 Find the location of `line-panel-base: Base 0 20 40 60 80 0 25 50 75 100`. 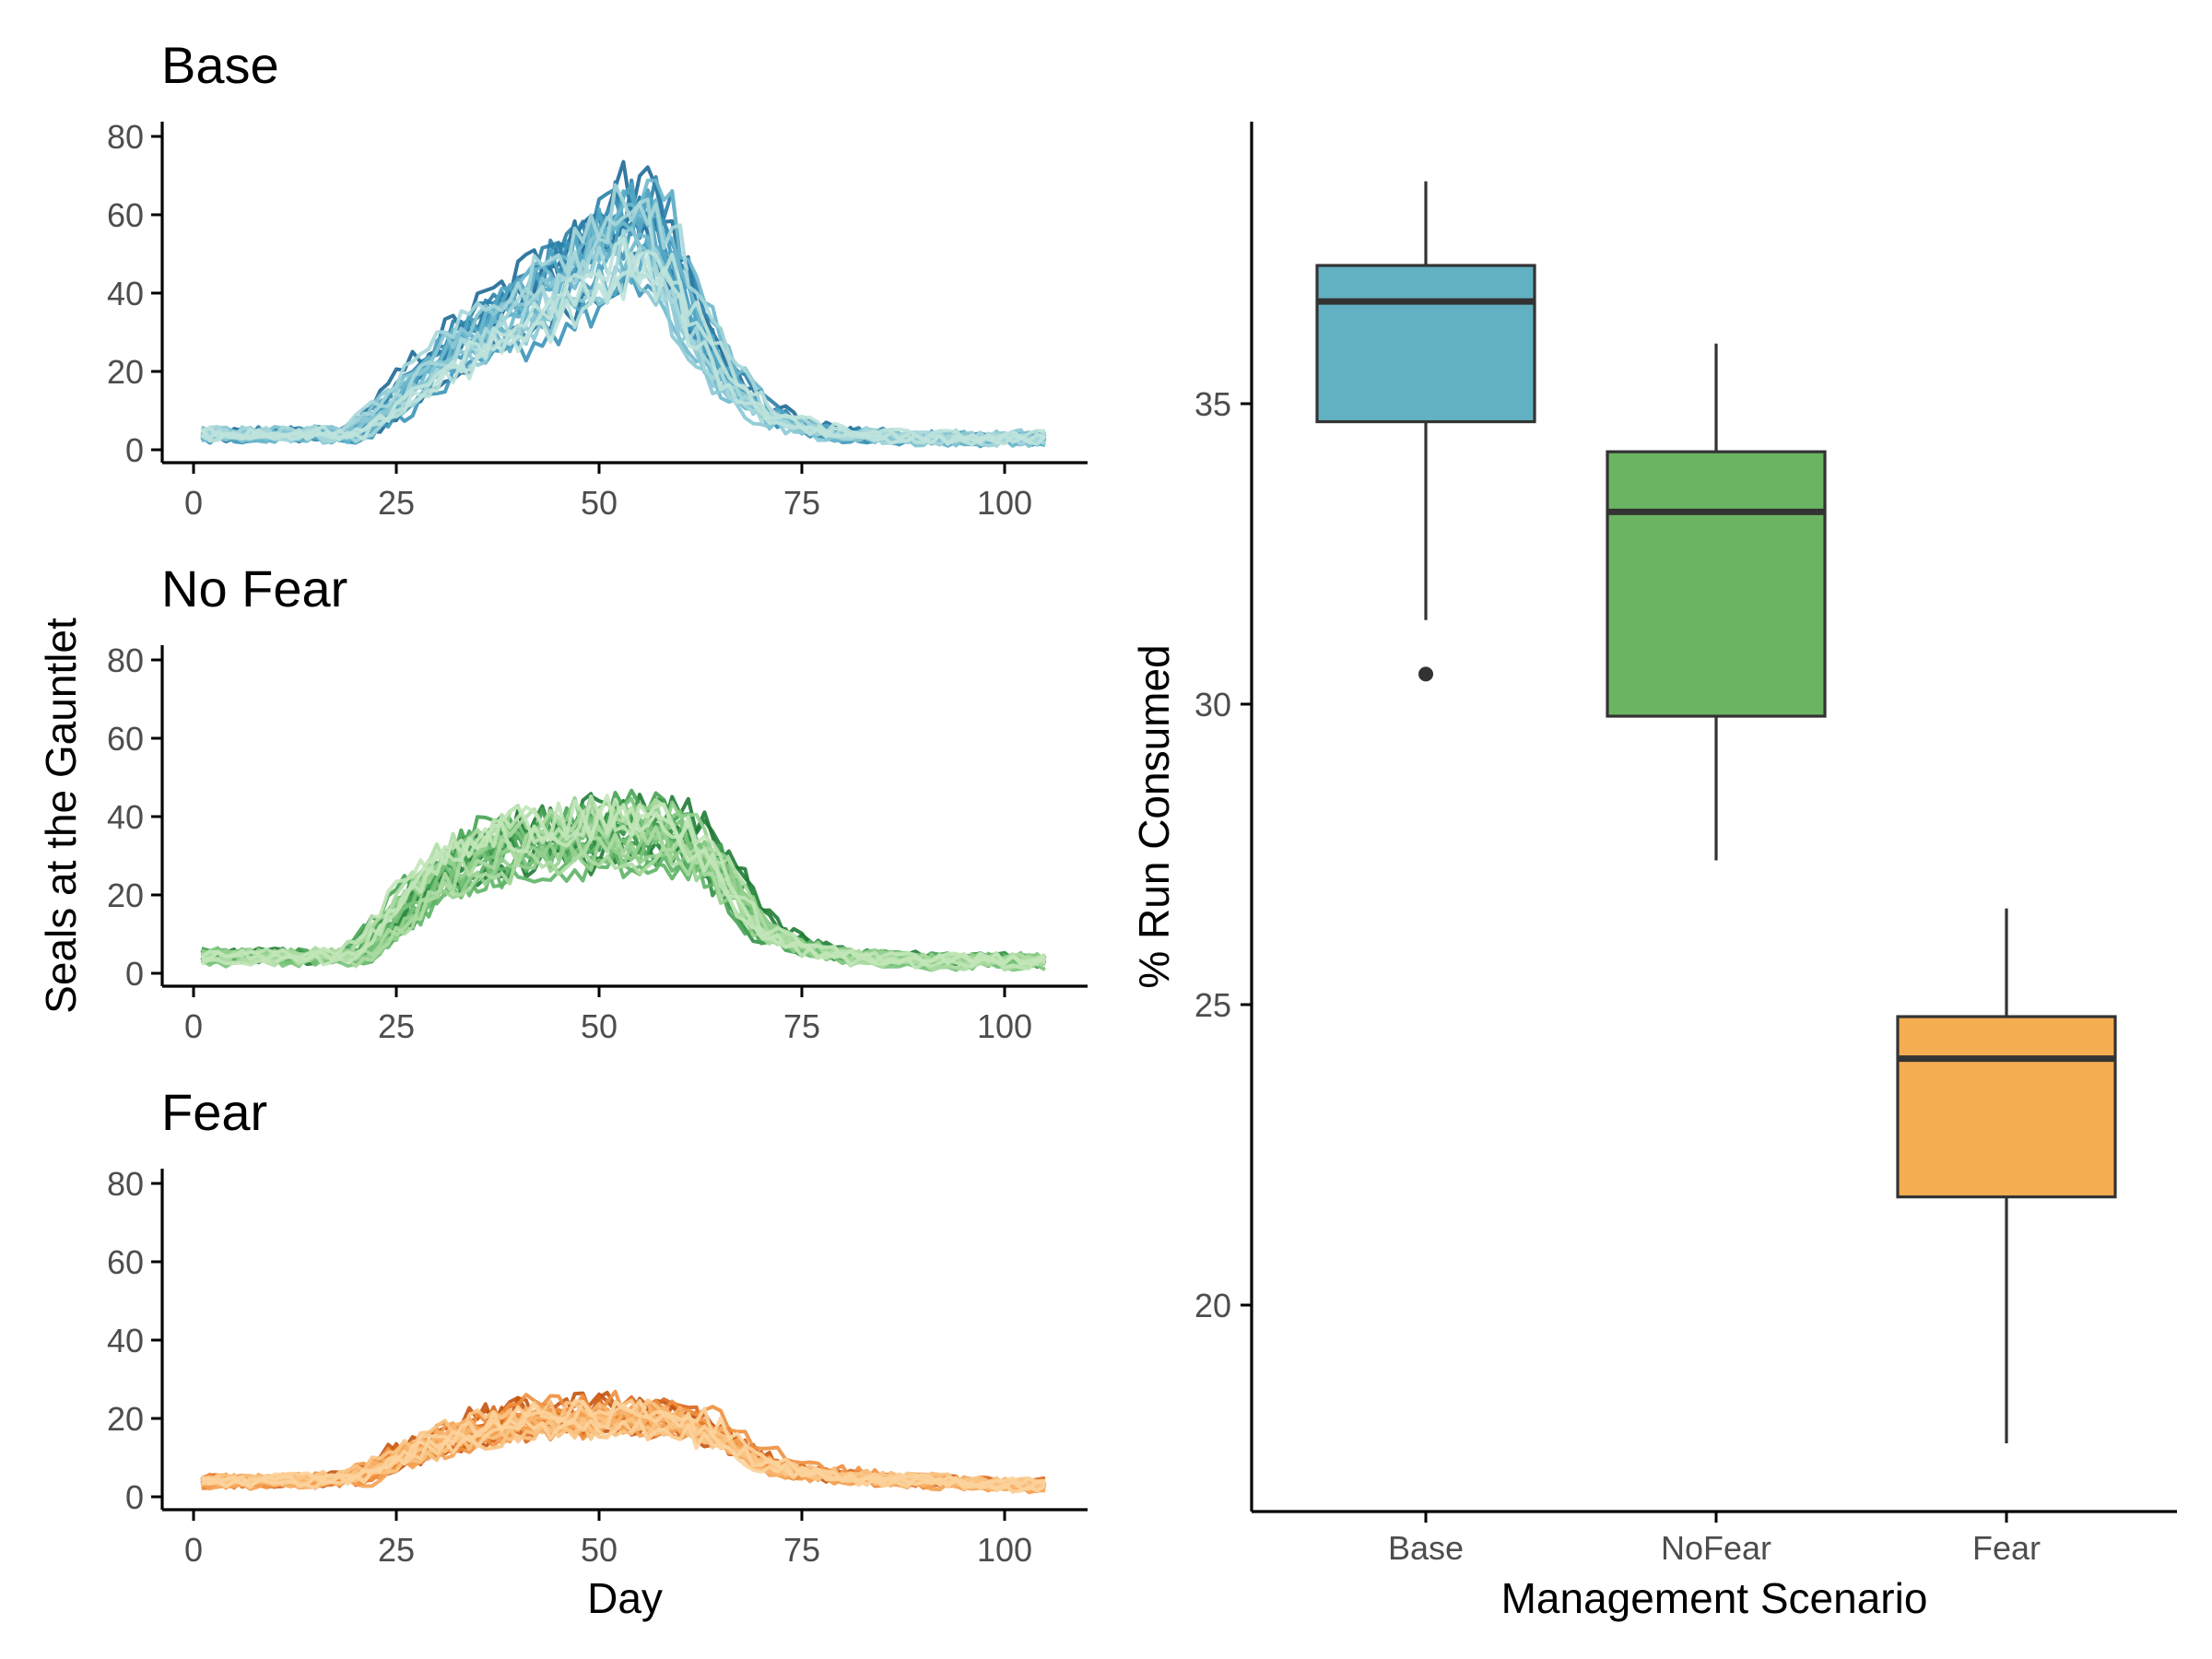

line-panel-base: Base 0 20 40 60 80 0 25 50 75 100 is located at coordinates (597, 279).